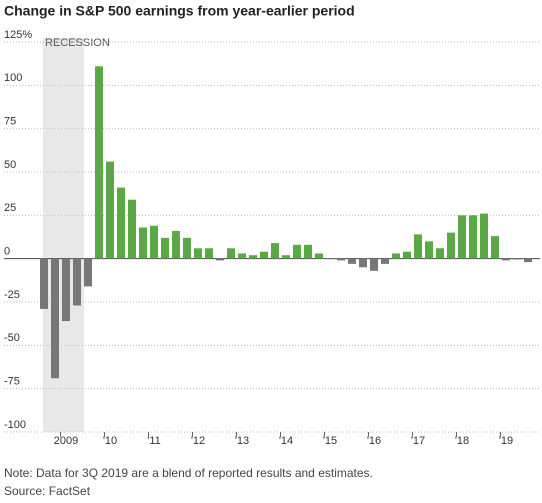 The width and height of the screenshot is (542, 503). What do you see at coordinates (154, 441) in the screenshot?
I see `x-tick-label: '11` at bounding box center [154, 441].